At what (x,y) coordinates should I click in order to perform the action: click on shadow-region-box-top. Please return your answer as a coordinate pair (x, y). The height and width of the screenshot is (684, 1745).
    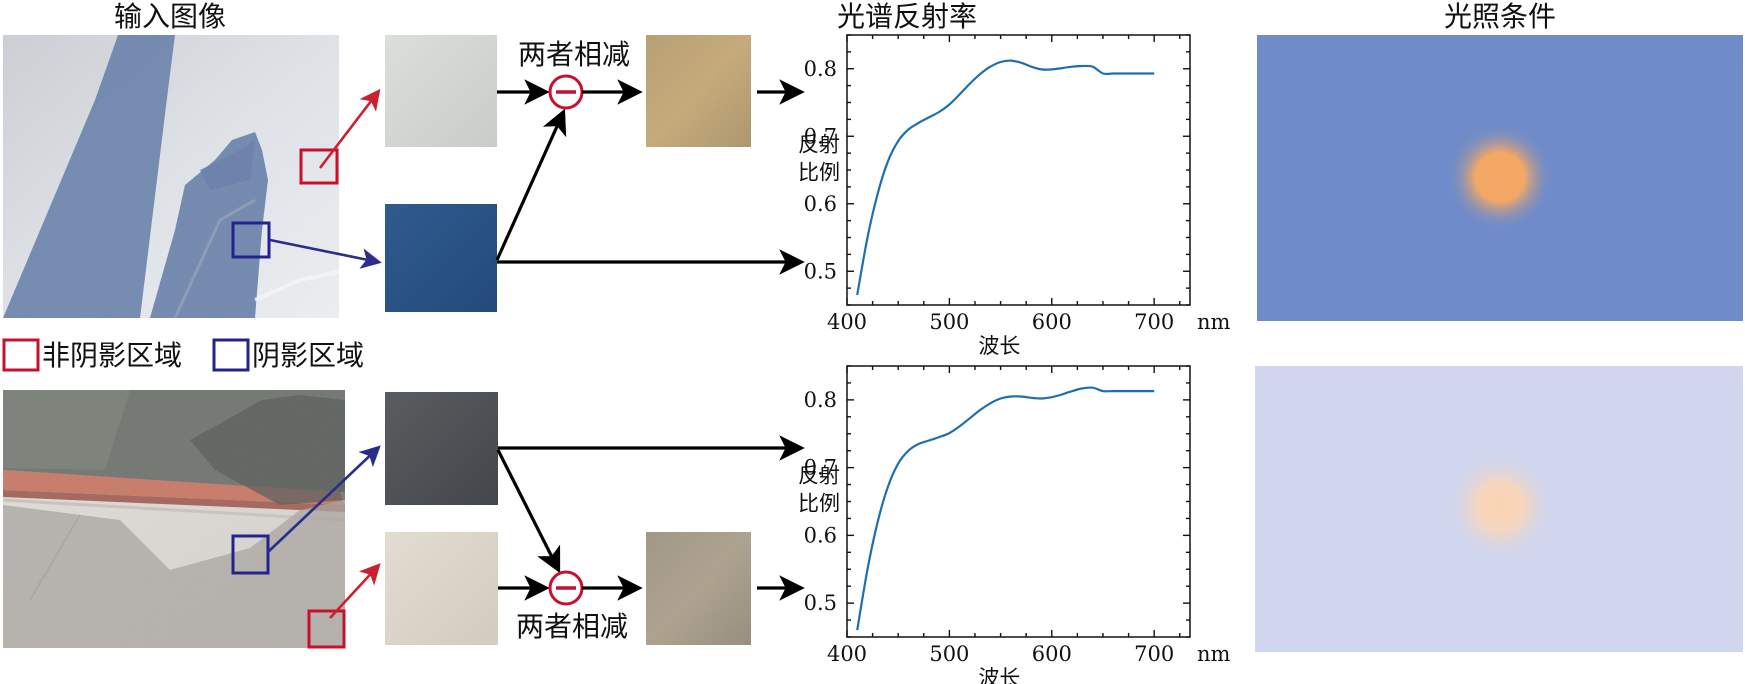
    Looking at the image, I should click on (251, 240).